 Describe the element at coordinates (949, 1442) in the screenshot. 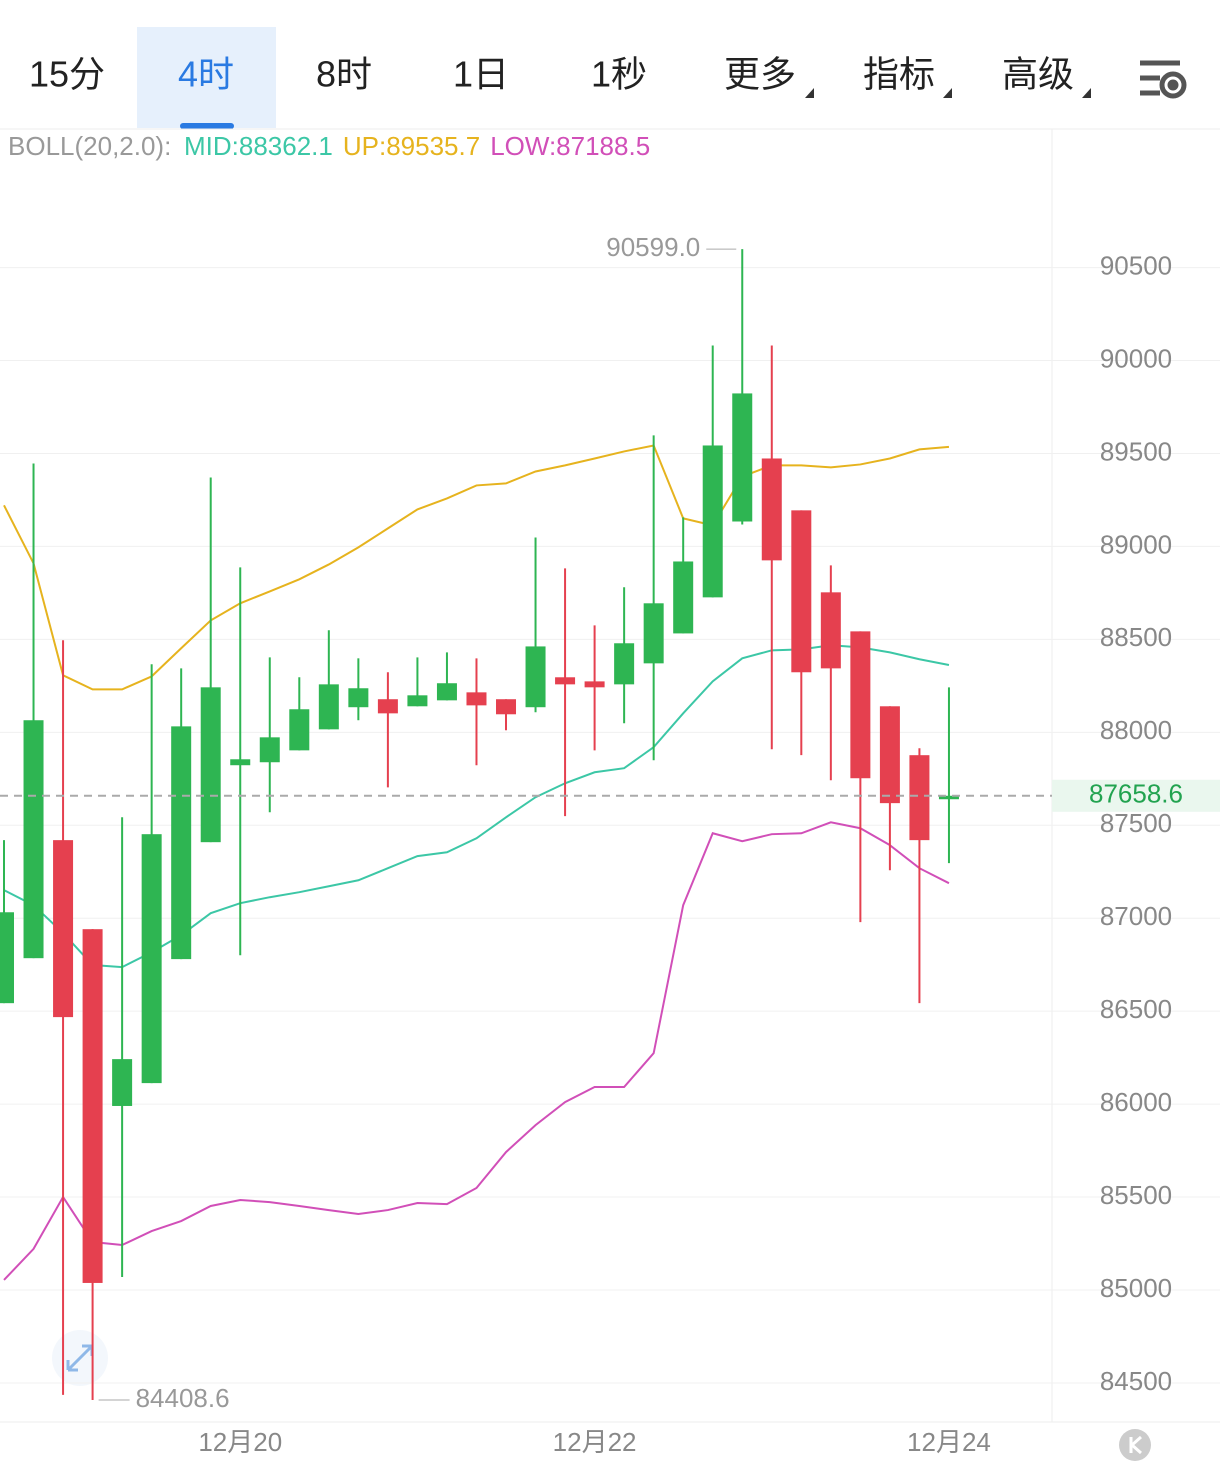

I see `x-tick-label: 12月24` at that location.